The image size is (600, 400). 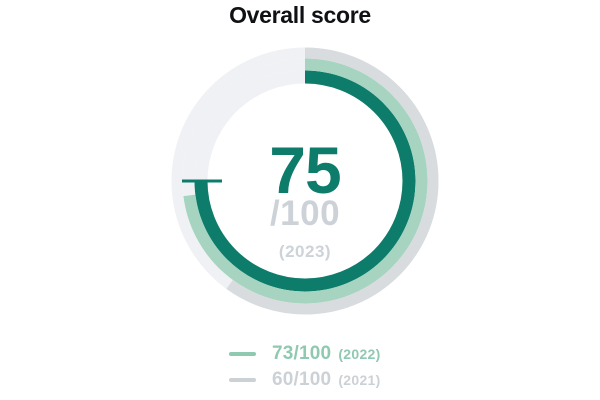 What do you see at coordinates (302, 379) in the screenshot?
I see `legend-value: 60/100` at bounding box center [302, 379].